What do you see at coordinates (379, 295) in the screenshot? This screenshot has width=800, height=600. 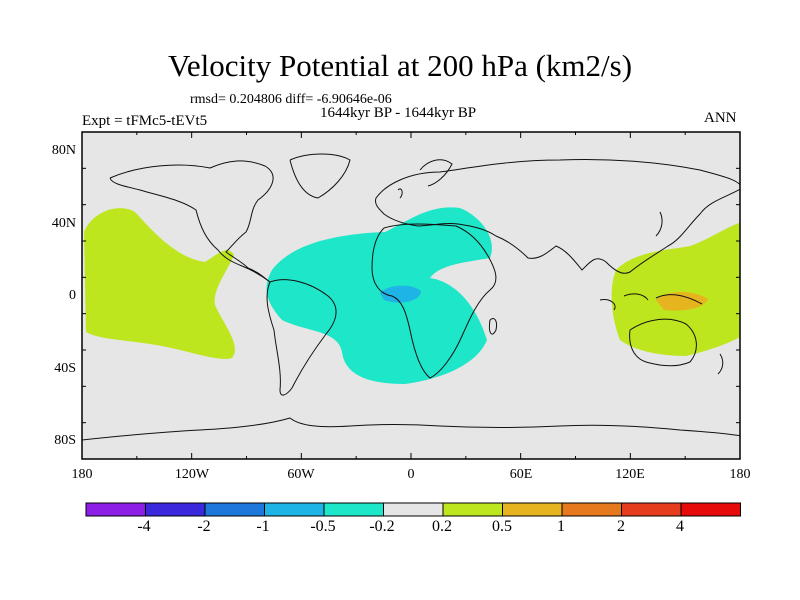 I see `atlantic-africa-negative-region` at bounding box center [379, 295].